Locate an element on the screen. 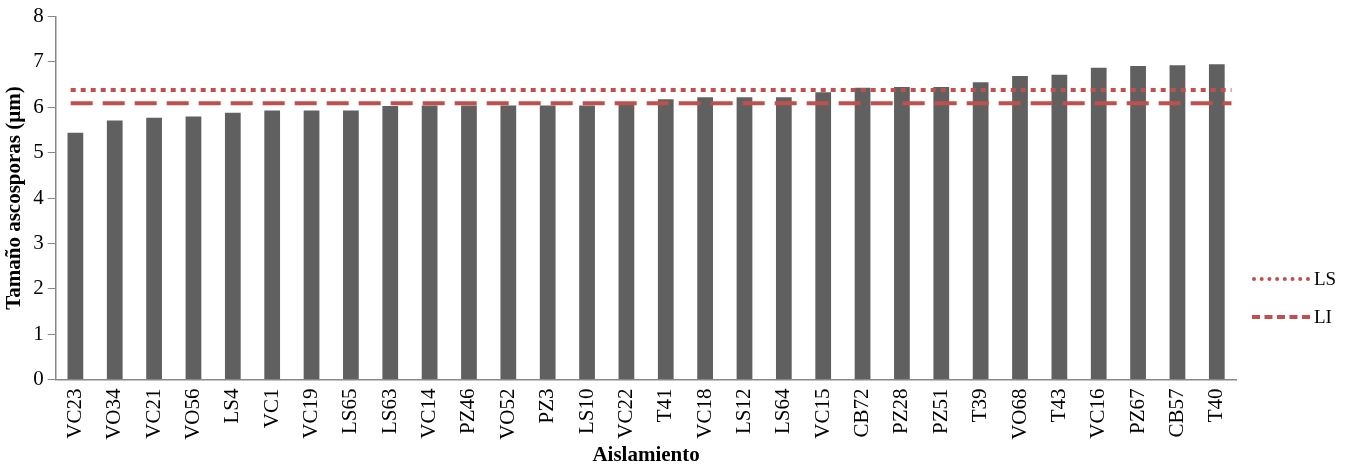  x-tick-label: LS4 is located at coordinates (231, 405).